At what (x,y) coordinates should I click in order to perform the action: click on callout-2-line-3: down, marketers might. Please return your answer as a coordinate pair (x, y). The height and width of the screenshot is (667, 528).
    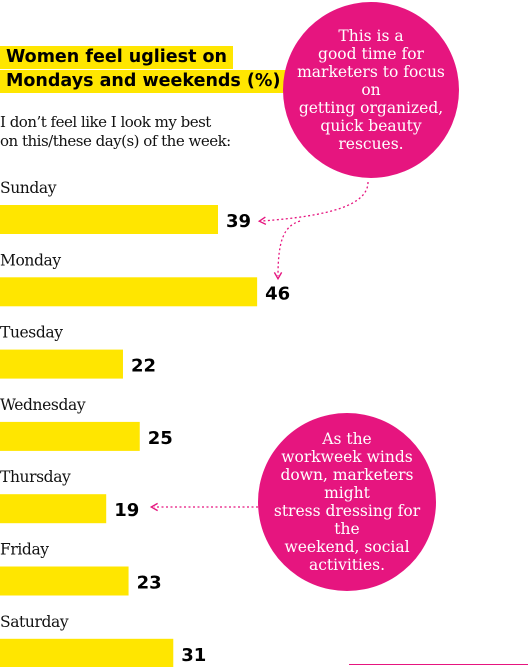
    Looking at the image, I should click on (347, 484).